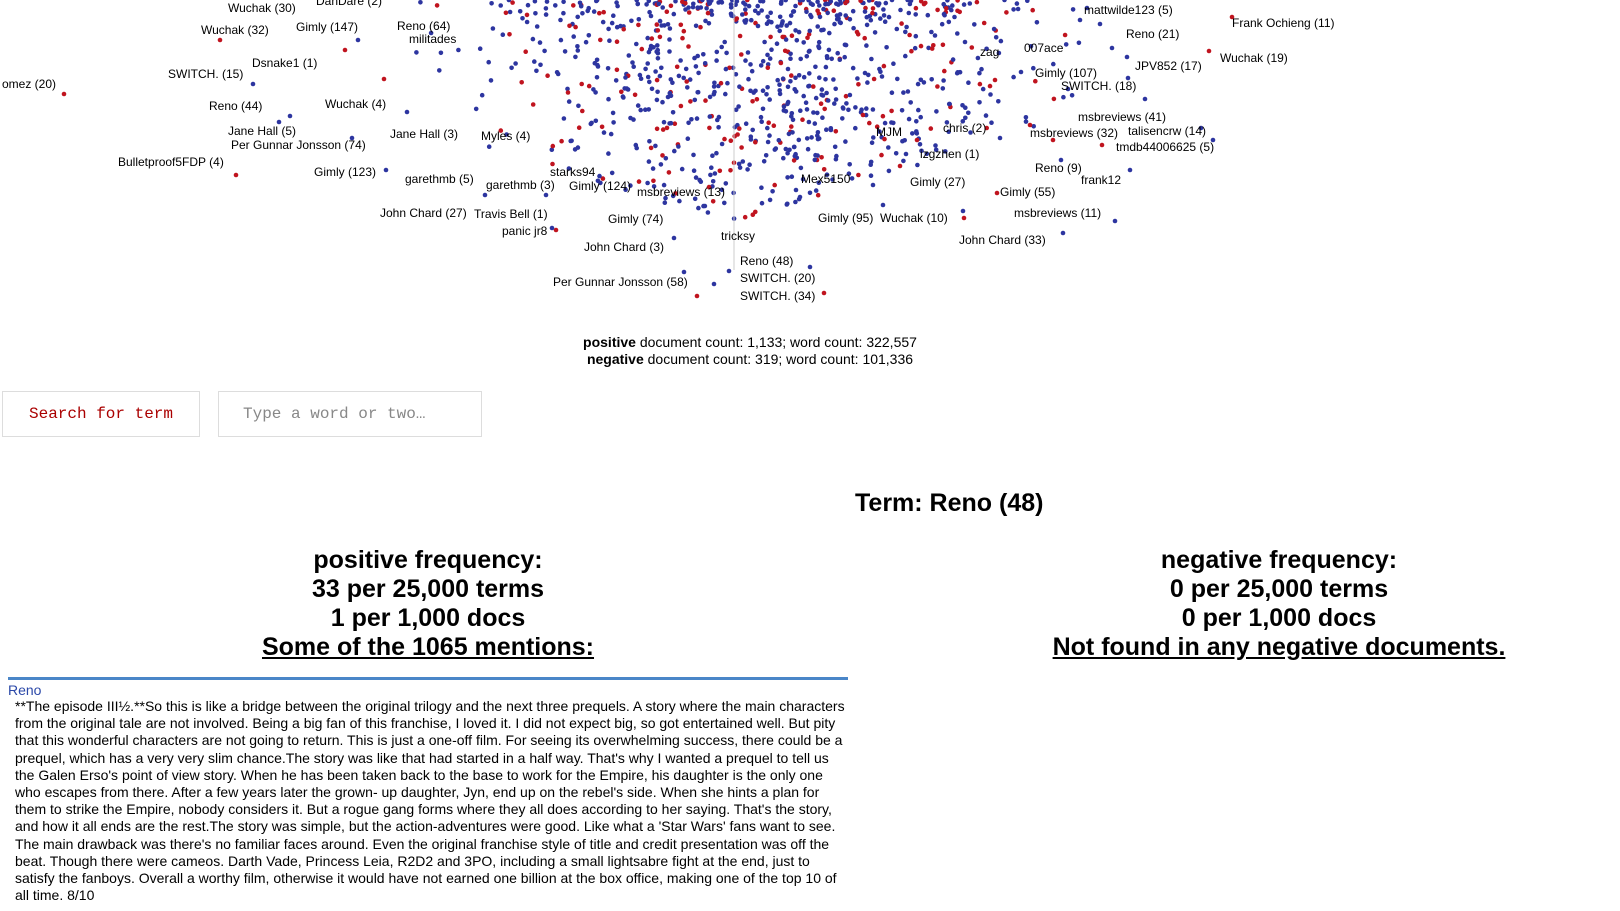 This screenshot has height=911, width=1620. What do you see at coordinates (1074, 133) in the screenshot?
I see `point-label: msbreviews (32)` at bounding box center [1074, 133].